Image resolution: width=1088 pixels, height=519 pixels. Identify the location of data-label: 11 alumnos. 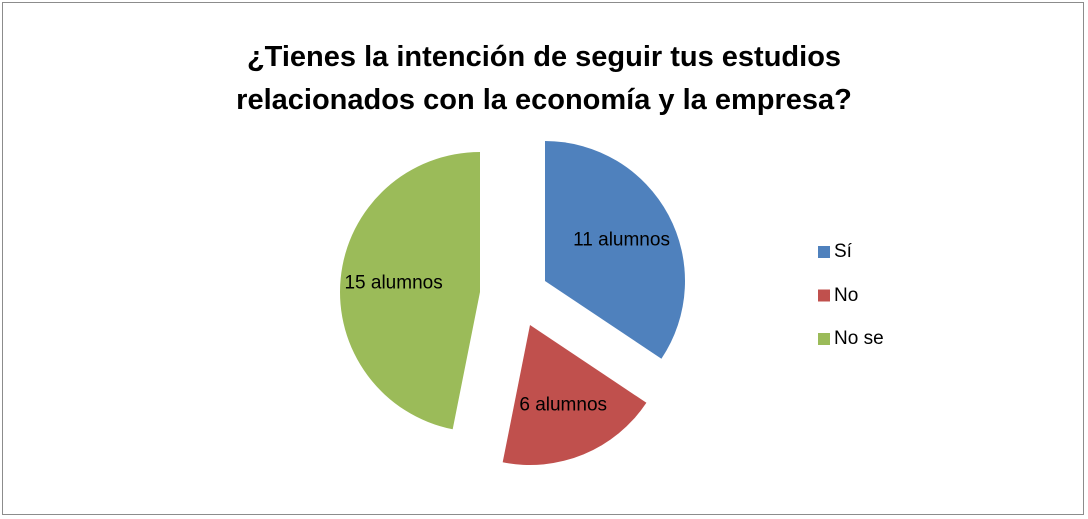
(621, 240).